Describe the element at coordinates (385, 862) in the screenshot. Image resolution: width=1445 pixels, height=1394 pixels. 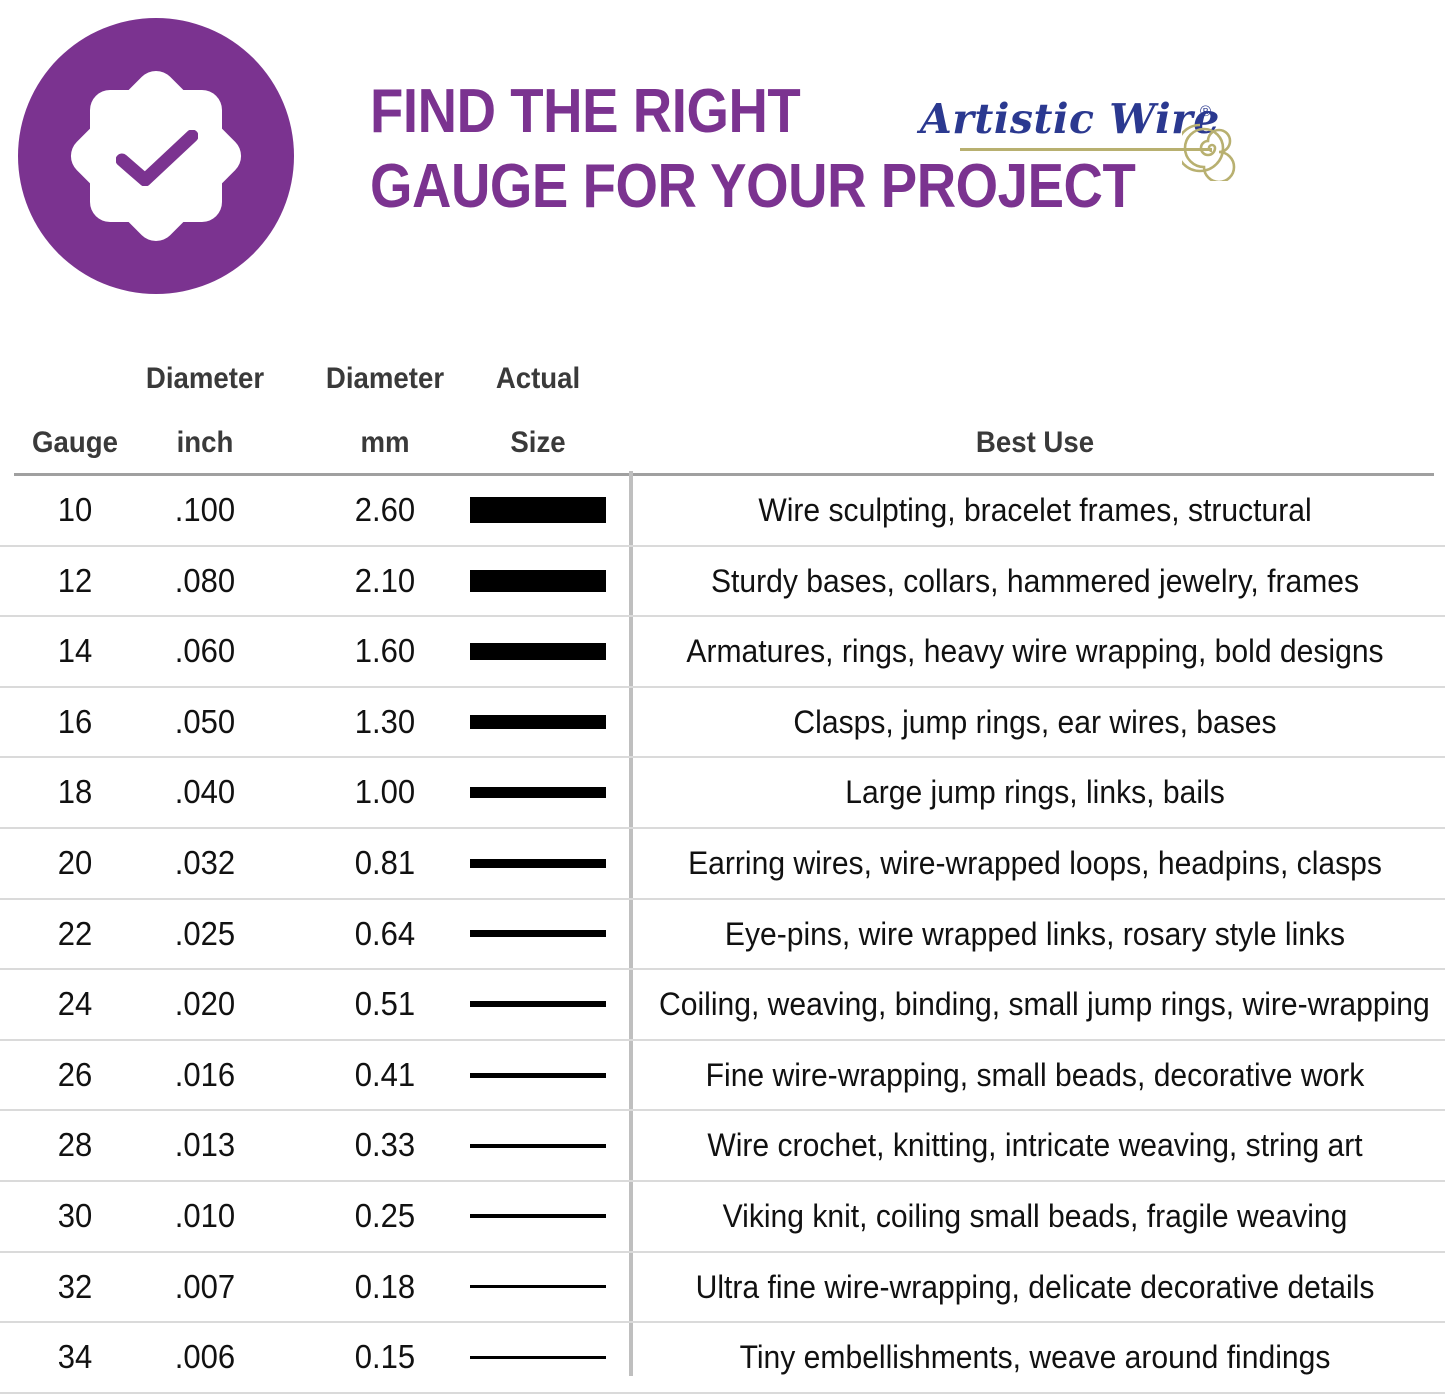
I see `cell-diameter-mm: 0.81` at that location.